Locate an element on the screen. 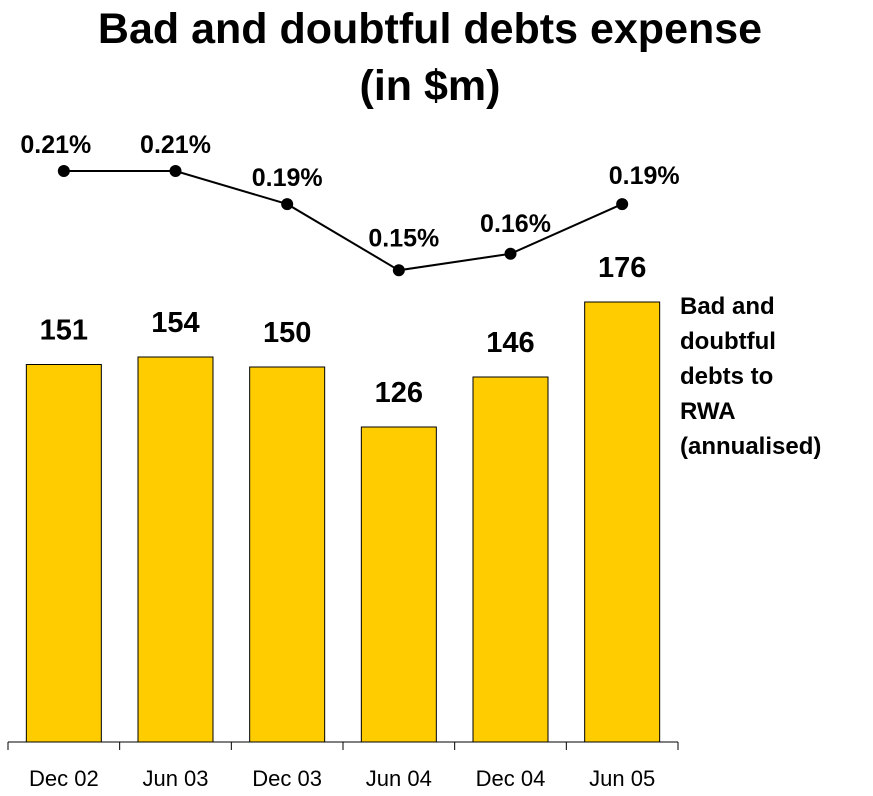 Image resolution: width=873 pixels, height=796 pixels. ratio-line-series is located at coordinates (343, 221).